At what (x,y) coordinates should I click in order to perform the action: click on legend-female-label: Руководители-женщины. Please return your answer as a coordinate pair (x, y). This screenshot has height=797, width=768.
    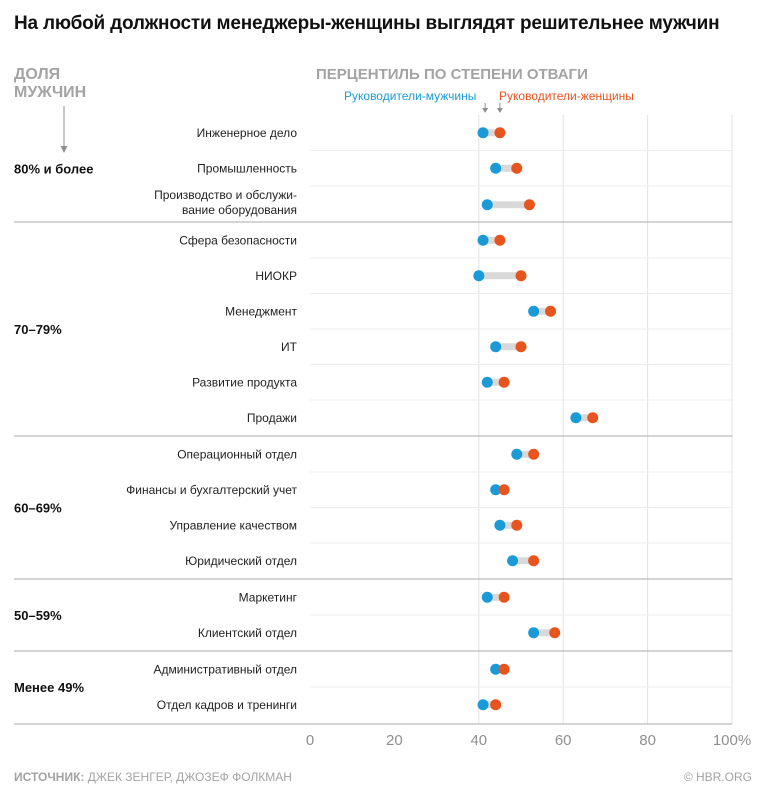
    Looking at the image, I should click on (566, 96).